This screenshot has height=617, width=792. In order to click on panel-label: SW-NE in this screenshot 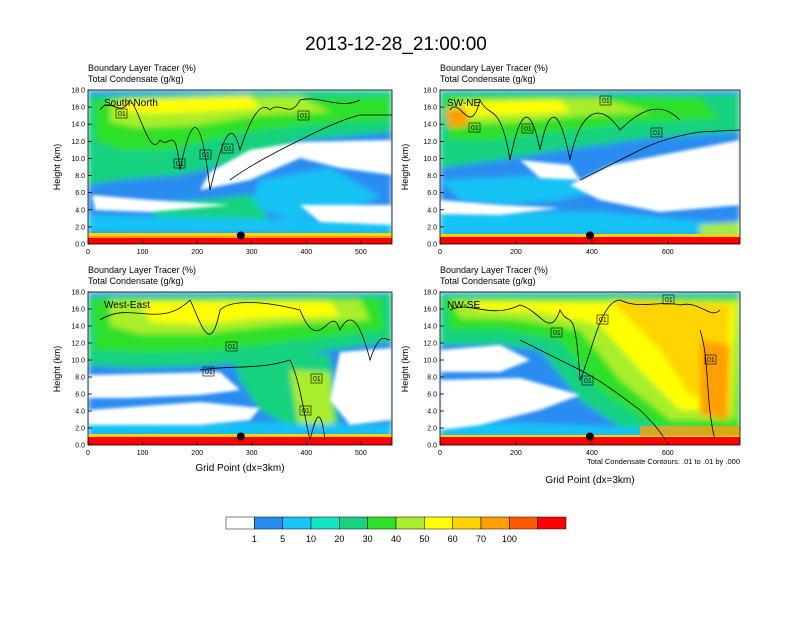, I will do `click(463, 103)`.